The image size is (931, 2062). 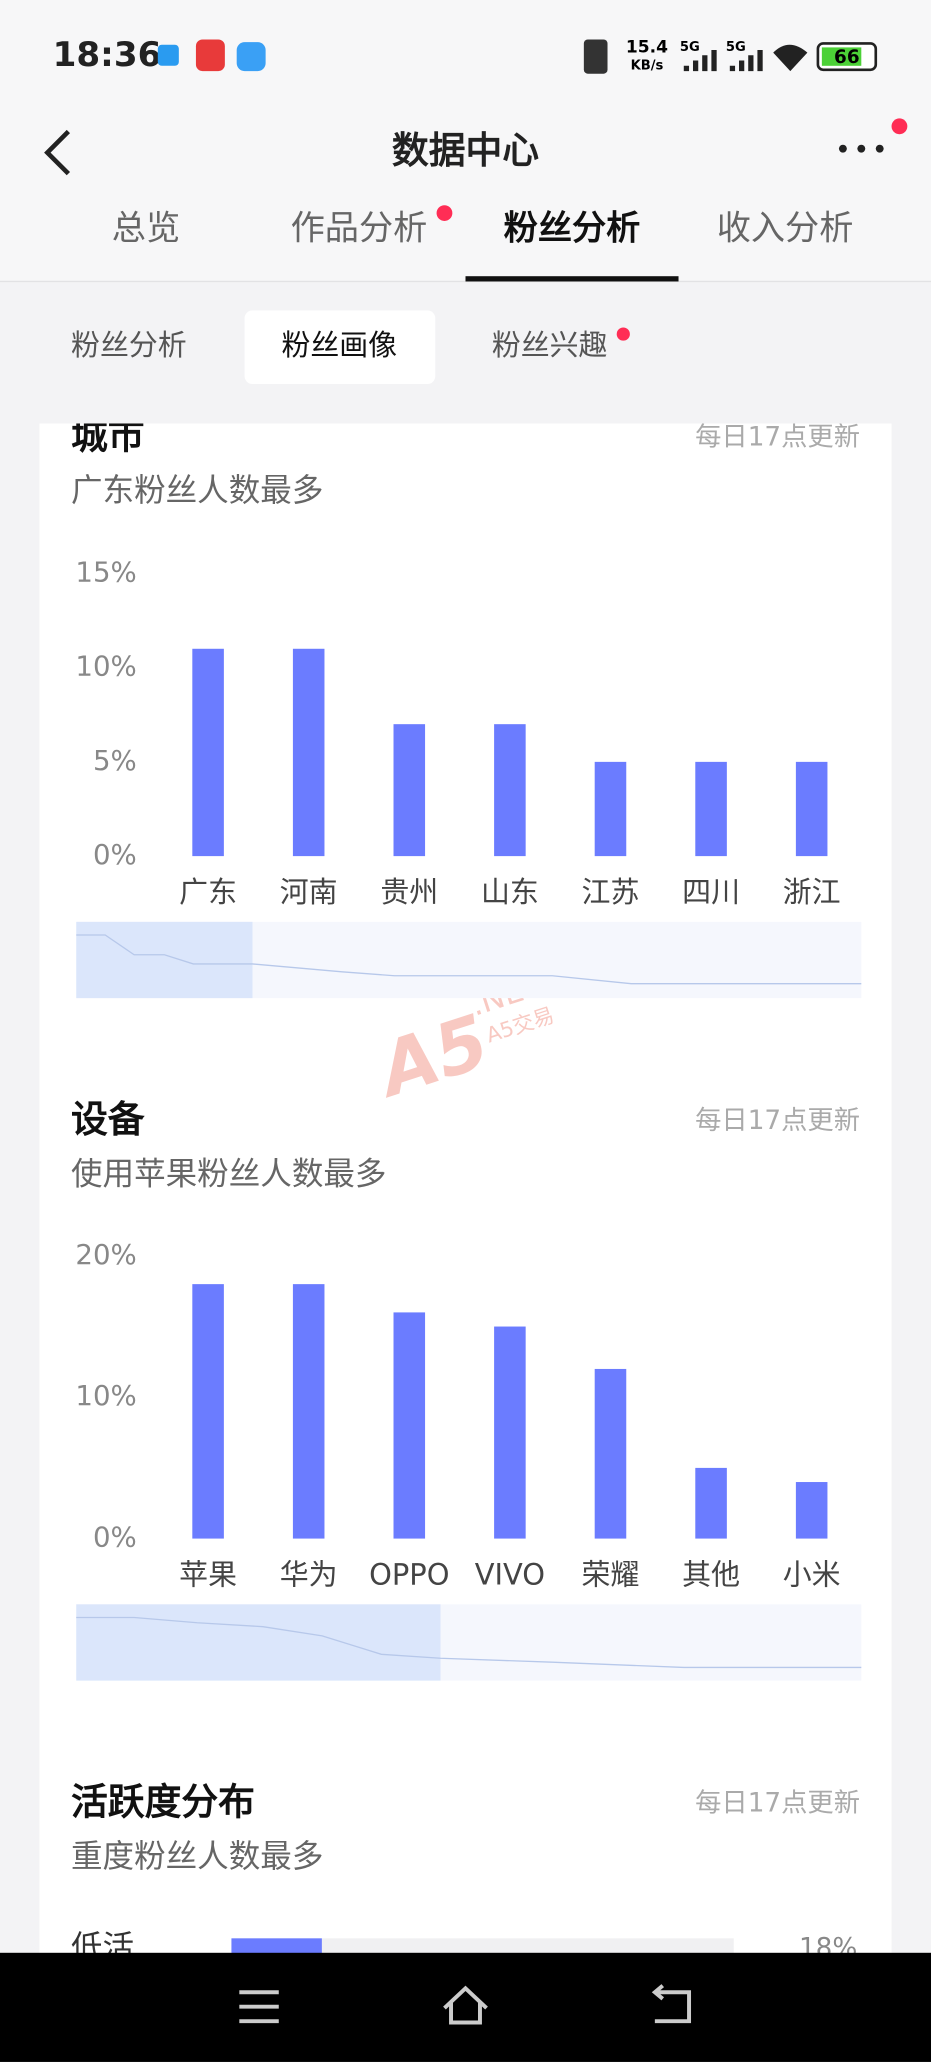 What do you see at coordinates (595, 56) in the screenshot?
I see `vibrate-icon` at bounding box center [595, 56].